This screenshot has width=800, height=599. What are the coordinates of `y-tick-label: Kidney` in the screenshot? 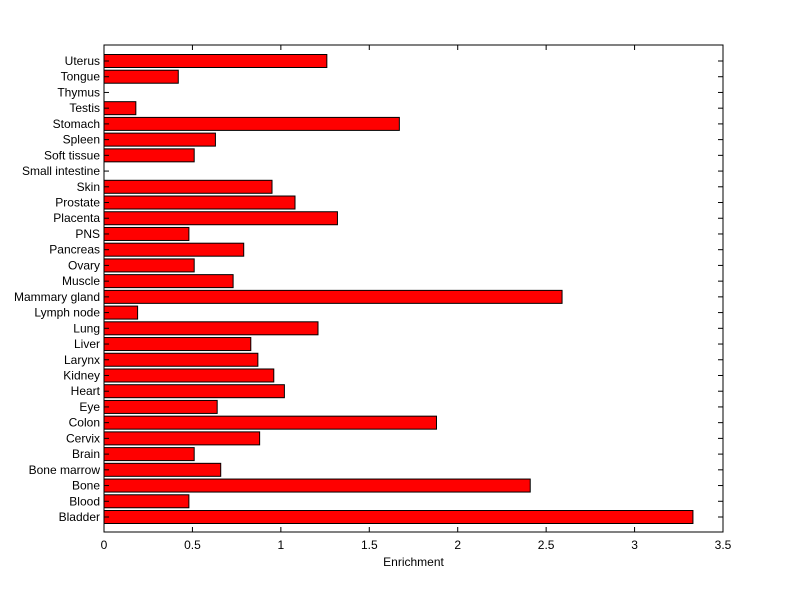 It's located at (81, 375).